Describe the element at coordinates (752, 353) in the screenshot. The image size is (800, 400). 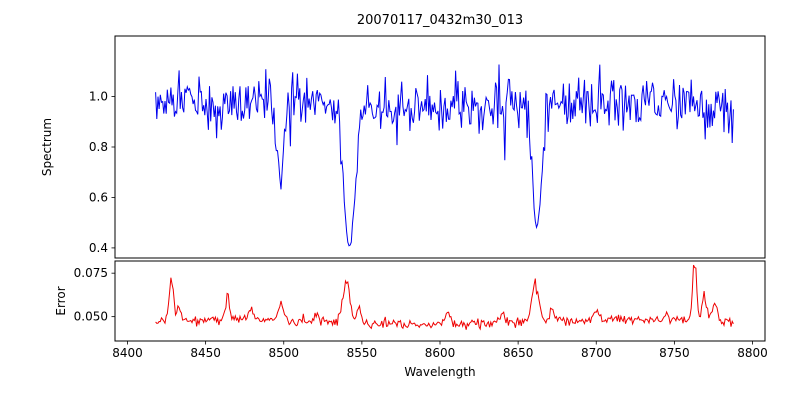
I see `x-tick-label: 8800` at that location.